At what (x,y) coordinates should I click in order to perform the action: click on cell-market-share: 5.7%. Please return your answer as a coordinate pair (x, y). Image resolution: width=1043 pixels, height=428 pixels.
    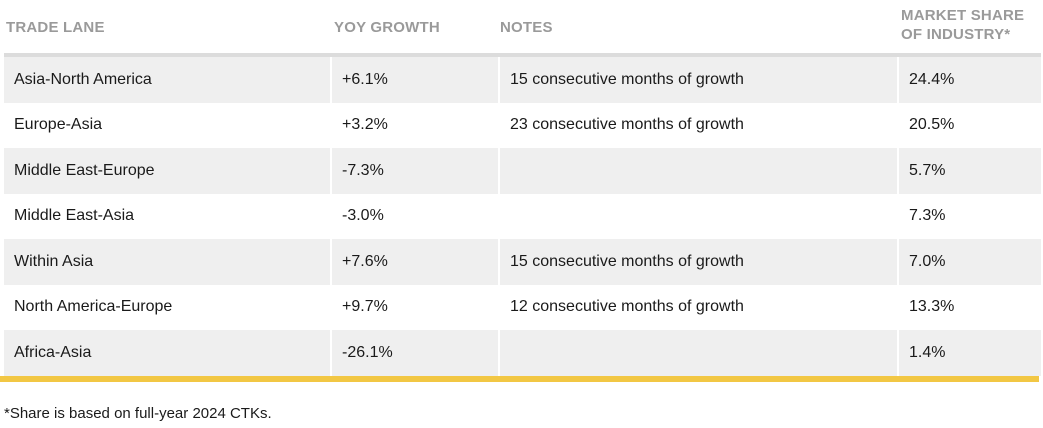
    Looking at the image, I should click on (970, 171).